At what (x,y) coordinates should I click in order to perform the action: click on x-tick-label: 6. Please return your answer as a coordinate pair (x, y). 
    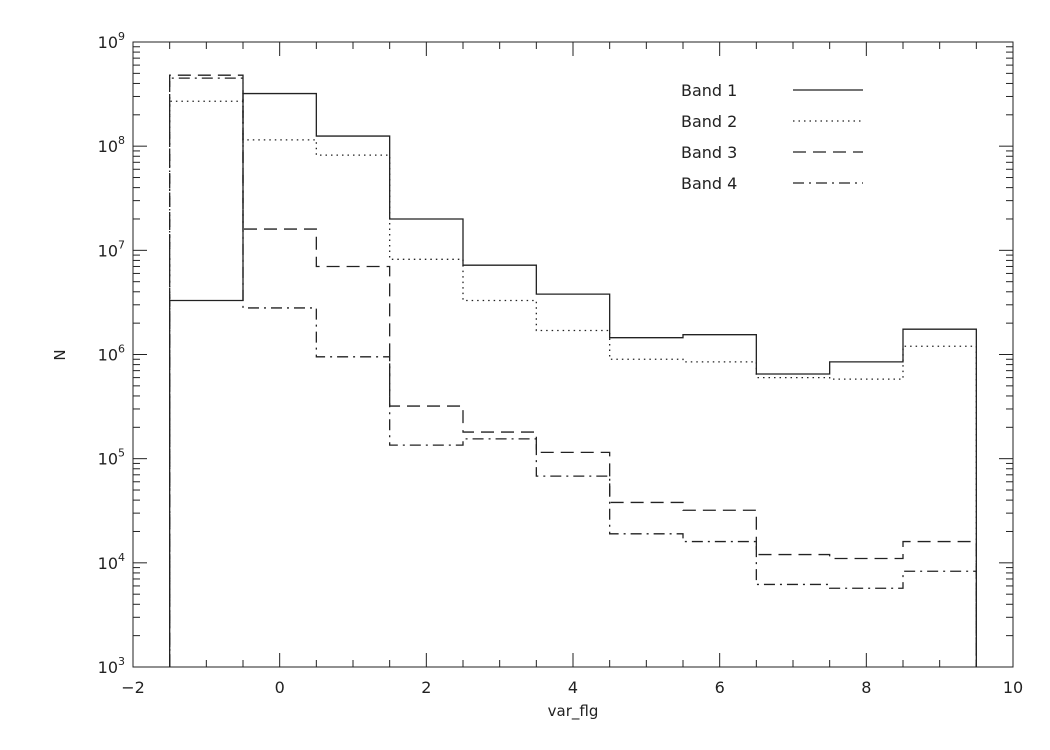
    Looking at the image, I should click on (720, 687).